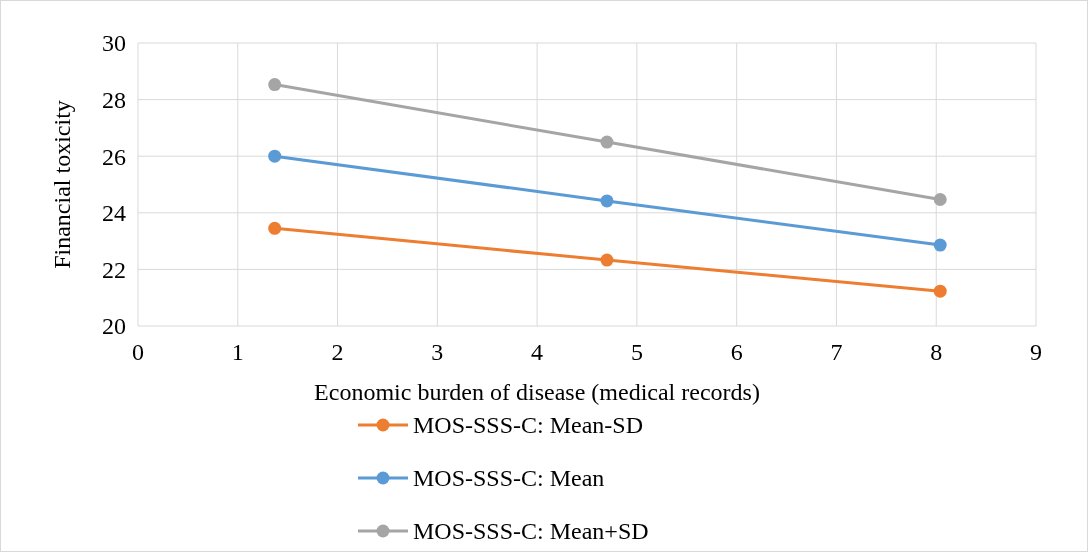 The width and height of the screenshot is (1088, 552). I want to click on x-tick-label: 8, so click(936, 352).